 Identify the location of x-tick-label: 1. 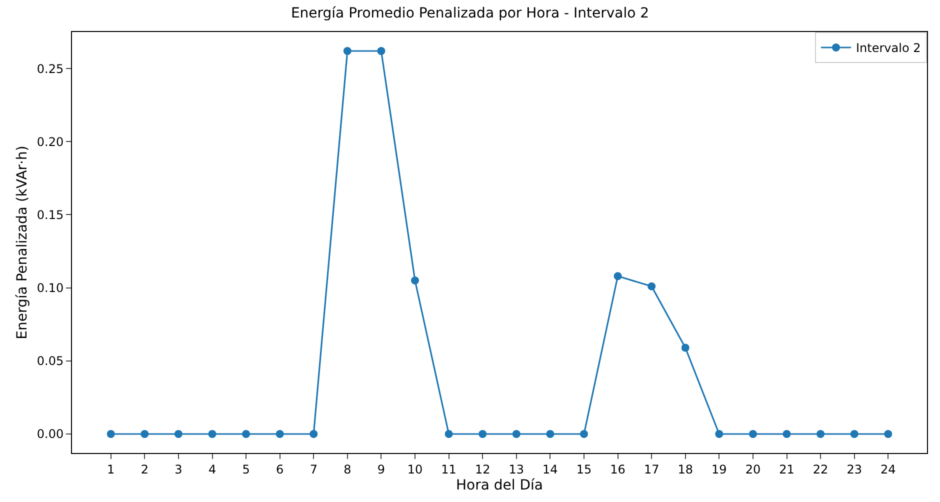
(111, 469).